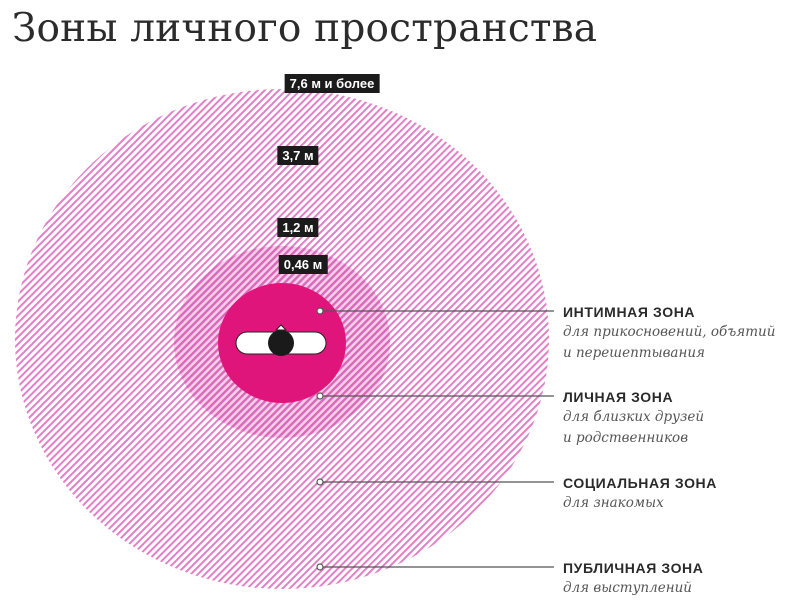 Image resolution: width=800 pixels, height=600 pixels. Describe the element at coordinates (320, 567) in the screenshot. I see `public-leader-dot` at that location.